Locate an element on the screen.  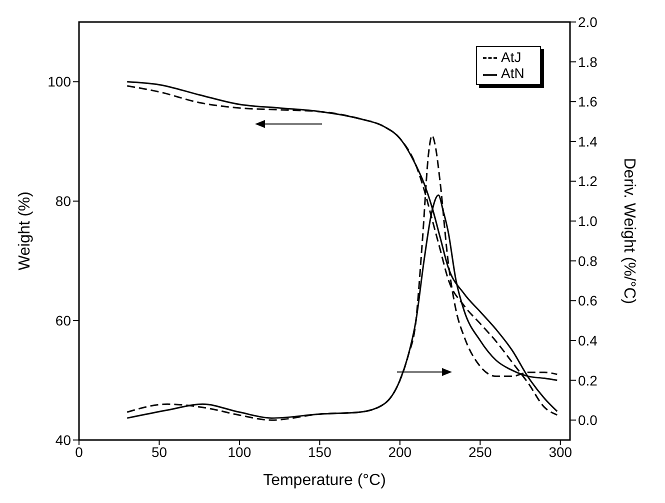
y-tick-label: 80 is located at coordinates (63, 201).